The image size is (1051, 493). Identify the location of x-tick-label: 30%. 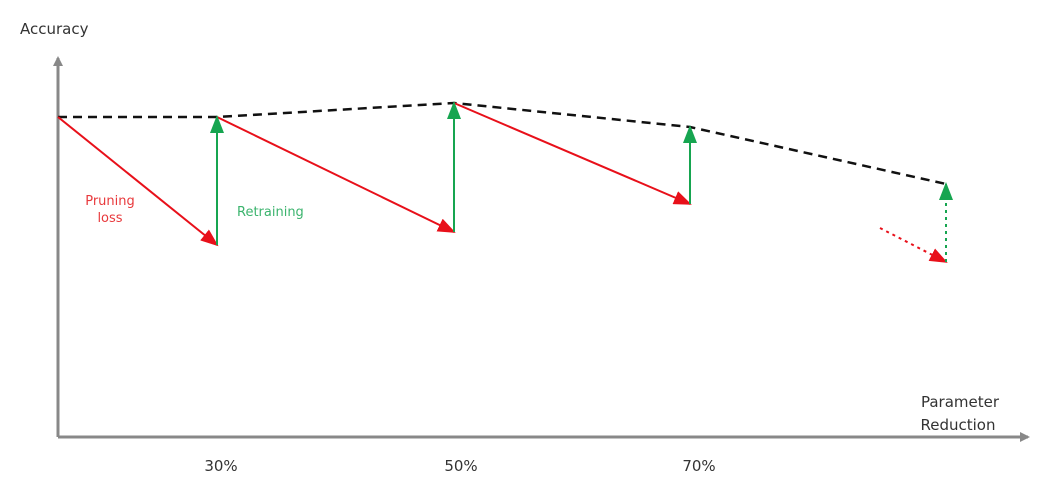
(220, 466).